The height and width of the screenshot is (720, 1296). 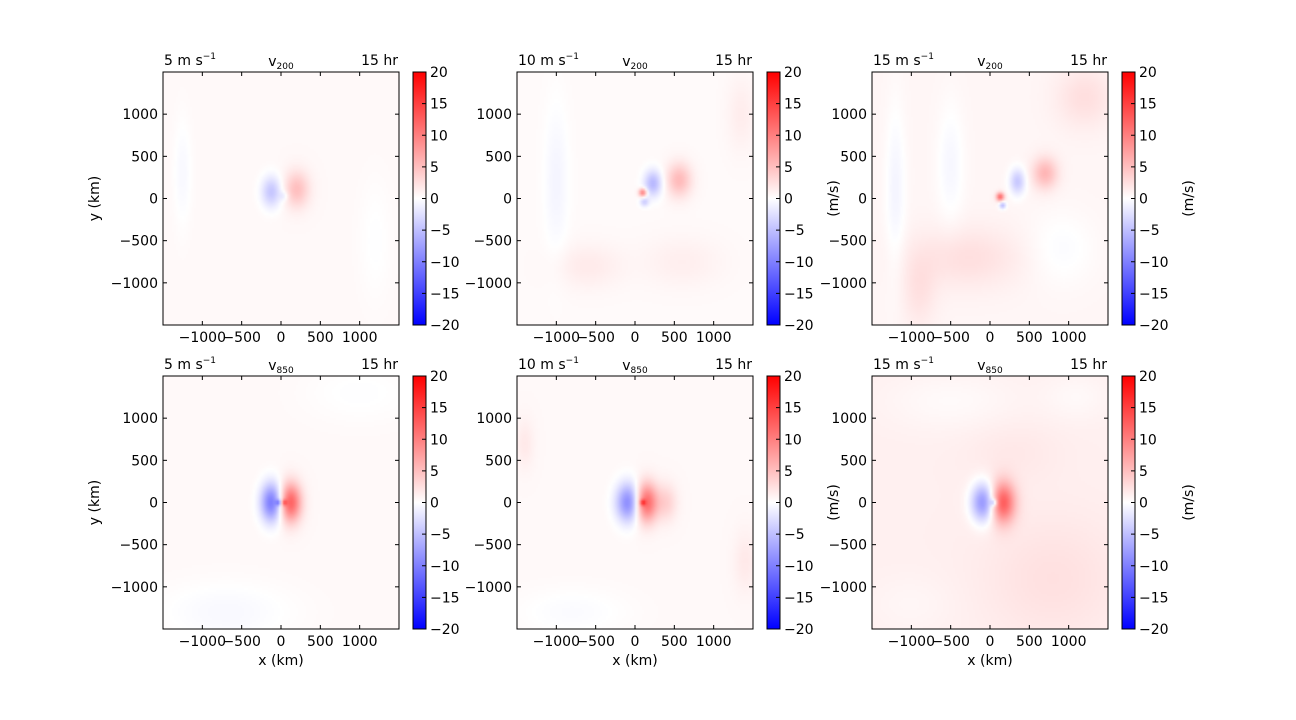 What do you see at coordinates (793, 105) in the screenshot?
I see `colorbar-tick-label: 15` at bounding box center [793, 105].